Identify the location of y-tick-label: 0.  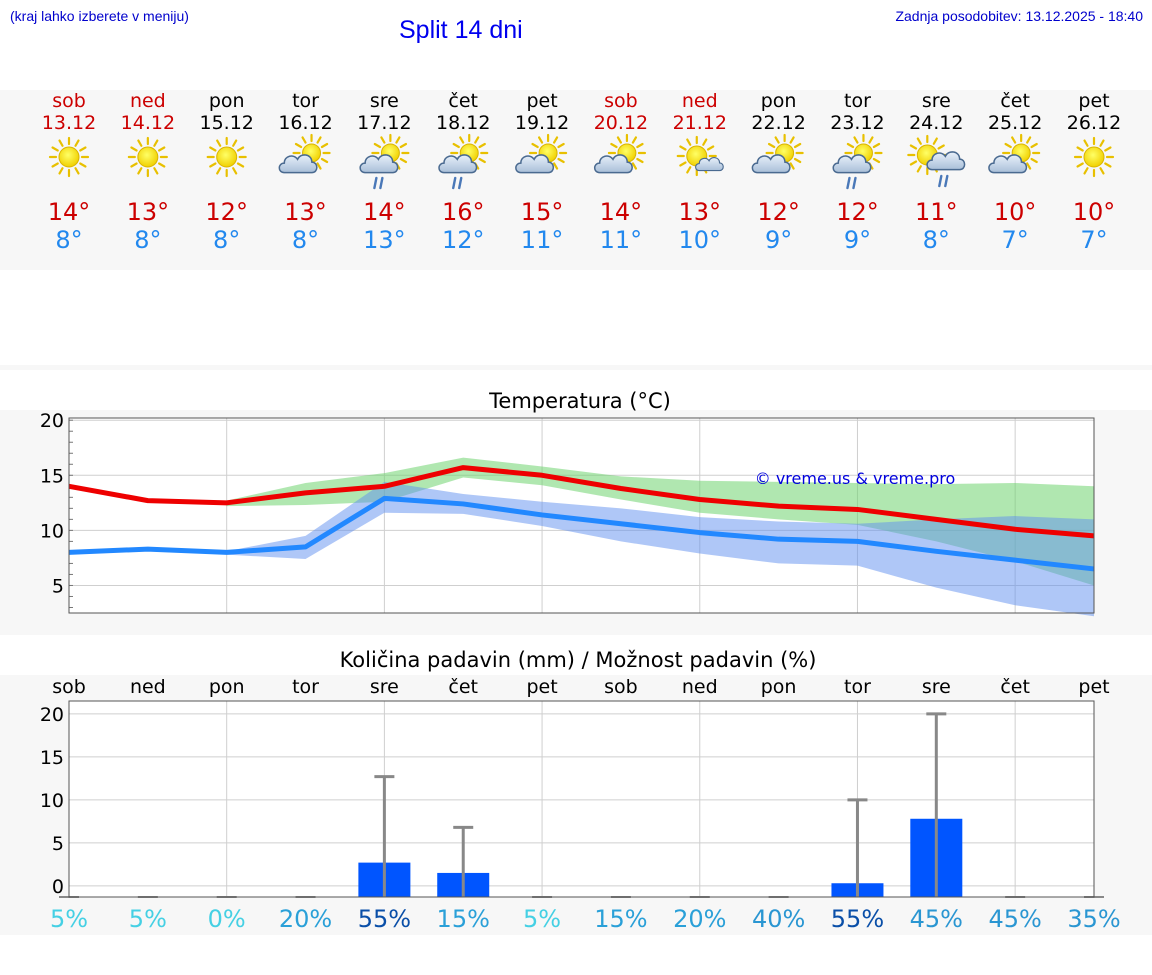
(58, 887).